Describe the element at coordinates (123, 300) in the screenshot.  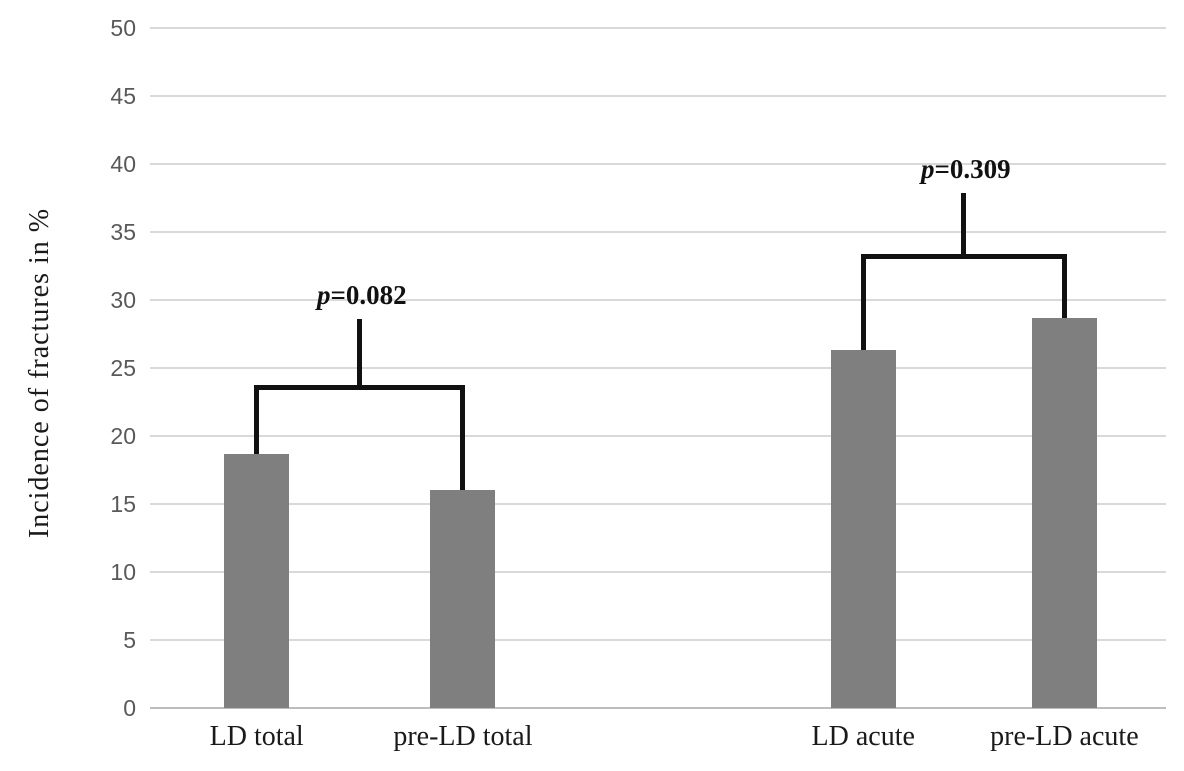
I see `y-tick-label-30: 30` at that location.